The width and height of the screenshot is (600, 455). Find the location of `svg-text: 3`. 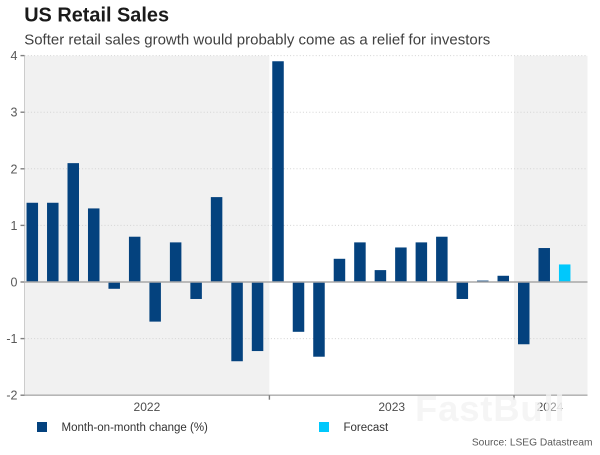

svg-text: 3 is located at coordinates (14, 113).